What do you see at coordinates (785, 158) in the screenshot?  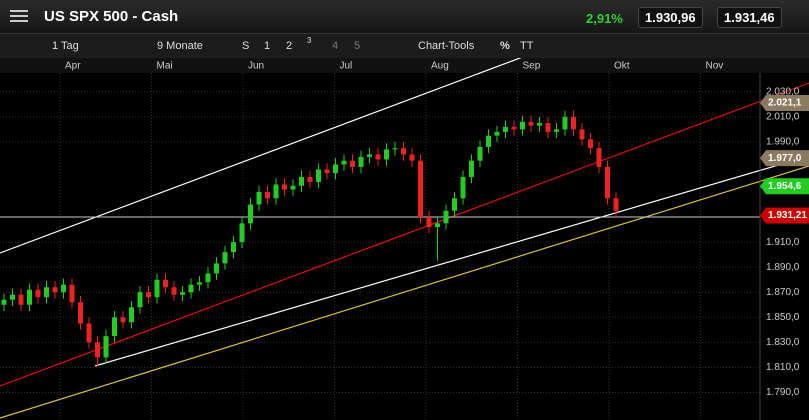 I see `price-marker-label: 1.977,0` at bounding box center [785, 158].